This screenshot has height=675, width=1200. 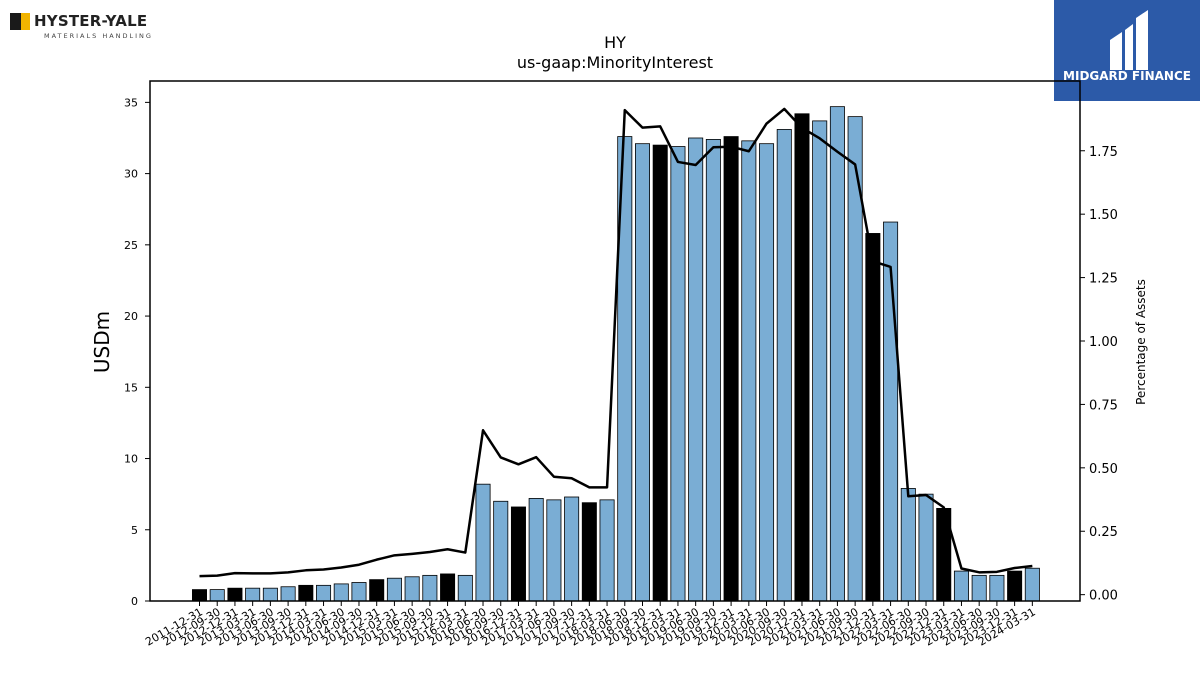 I want to click on y2-tick-label: 0.25, so click(x=1103, y=532).